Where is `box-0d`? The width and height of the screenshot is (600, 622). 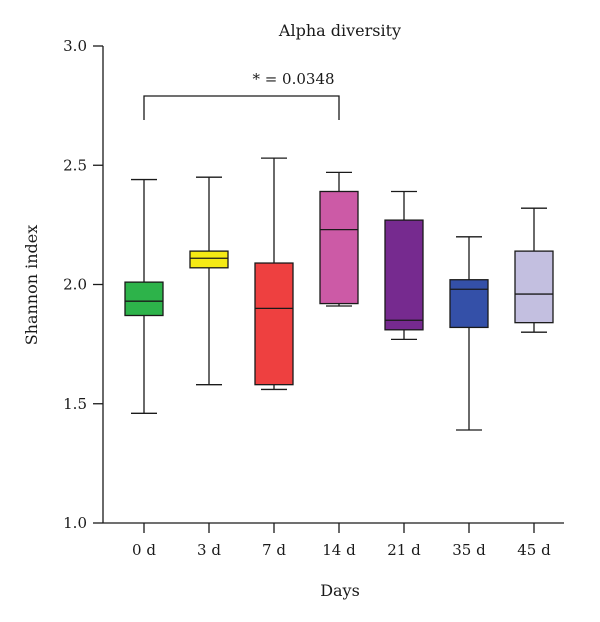 box-0d is located at coordinates (144, 296).